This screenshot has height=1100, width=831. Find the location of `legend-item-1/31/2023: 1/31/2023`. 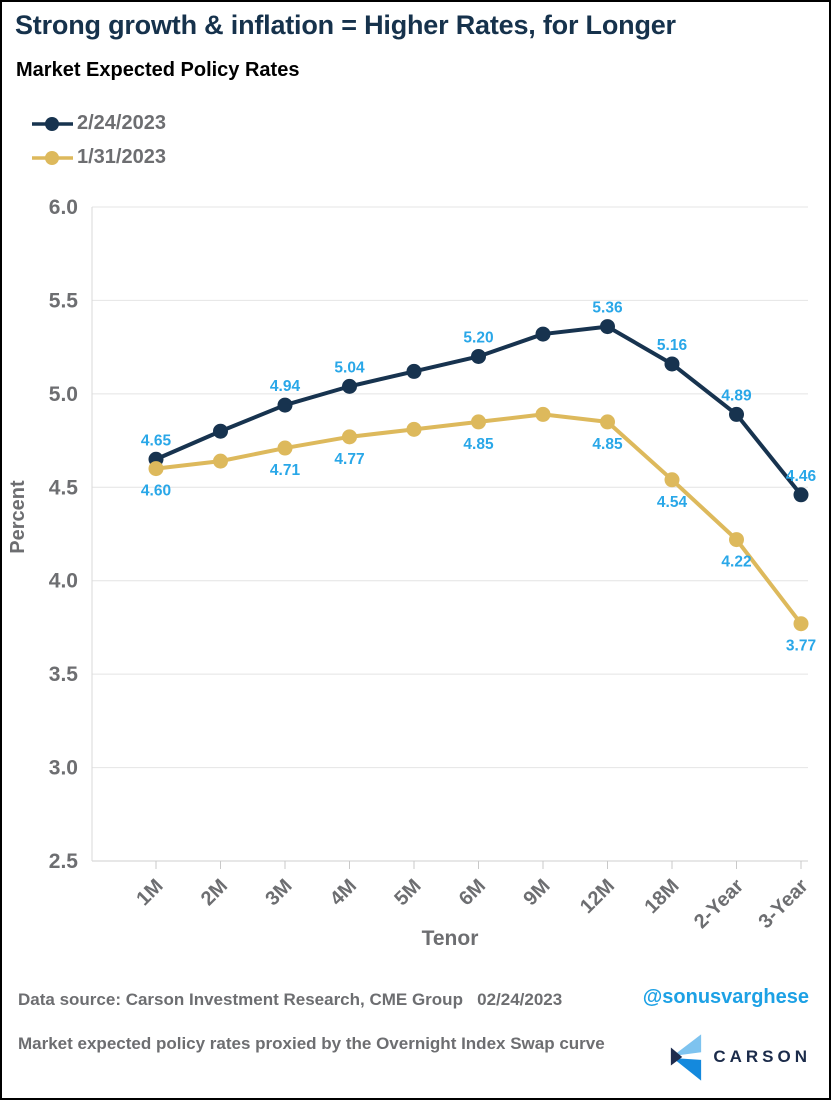

legend-item-1/31/2023: 1/31/2023 is located at coordinates (97, 157).